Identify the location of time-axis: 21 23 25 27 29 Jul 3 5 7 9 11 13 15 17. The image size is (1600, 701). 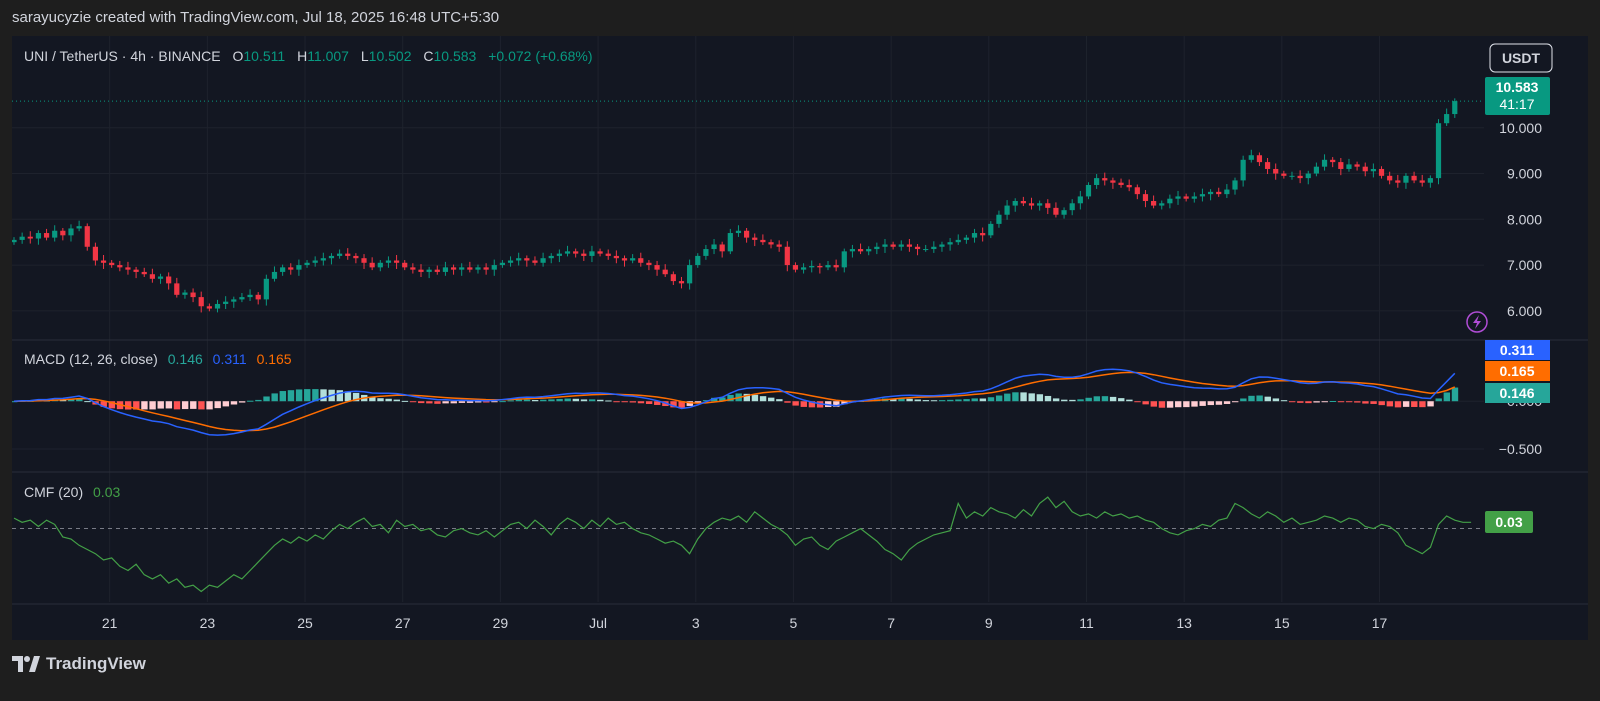
(800, 617).